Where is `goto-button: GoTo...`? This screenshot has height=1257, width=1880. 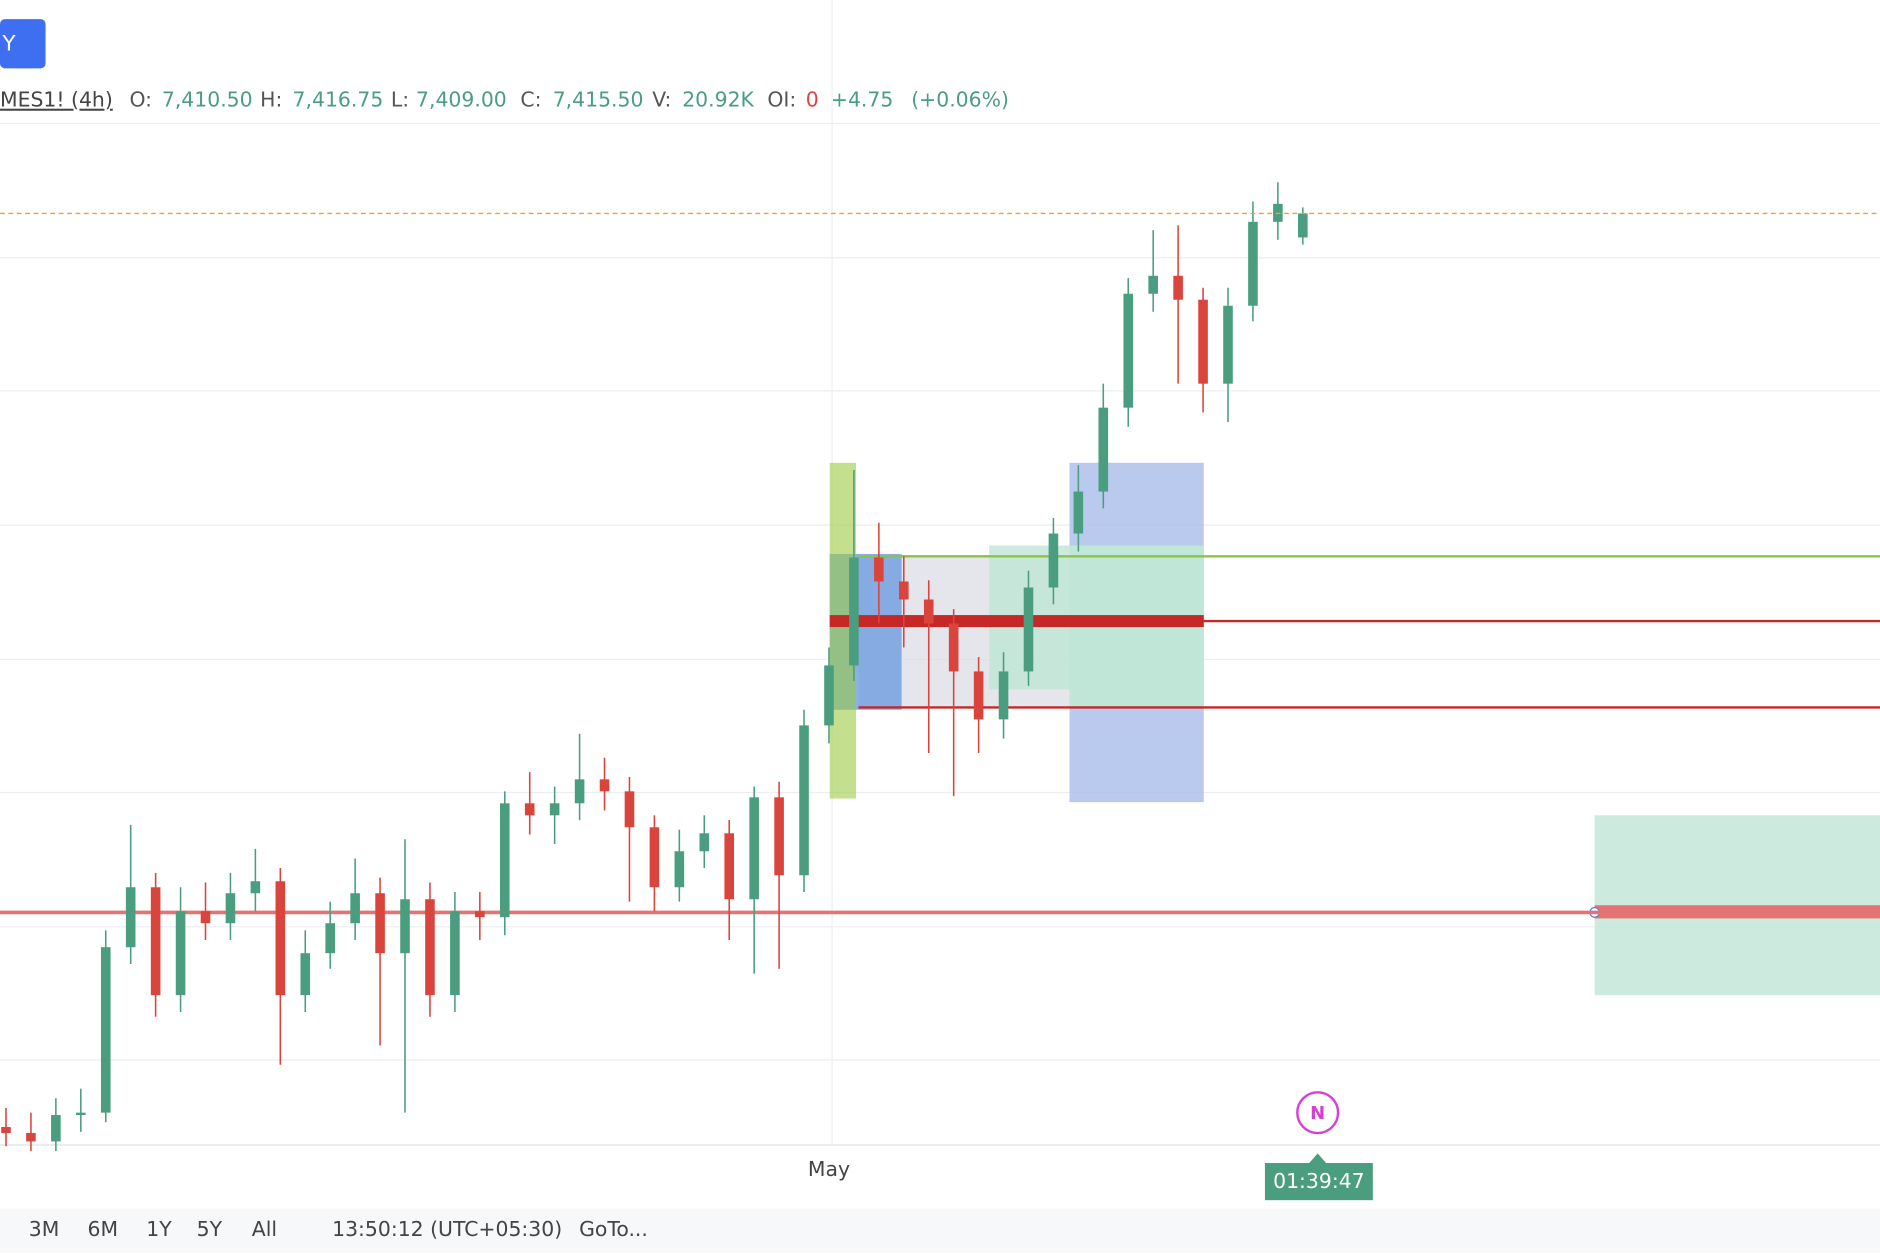
goto-button: GoTo... is located at coordinates (613, 1229).